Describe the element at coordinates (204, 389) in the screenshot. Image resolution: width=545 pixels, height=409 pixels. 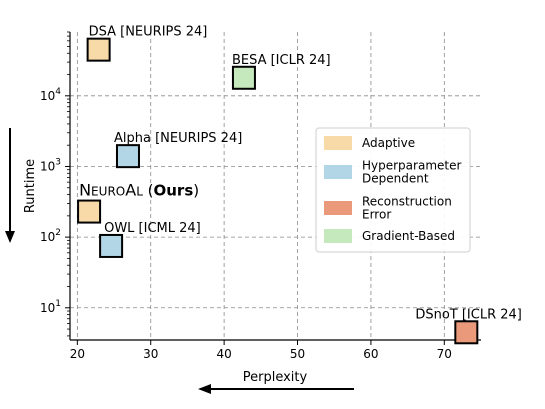
I see `x-arrowhead` at that location.